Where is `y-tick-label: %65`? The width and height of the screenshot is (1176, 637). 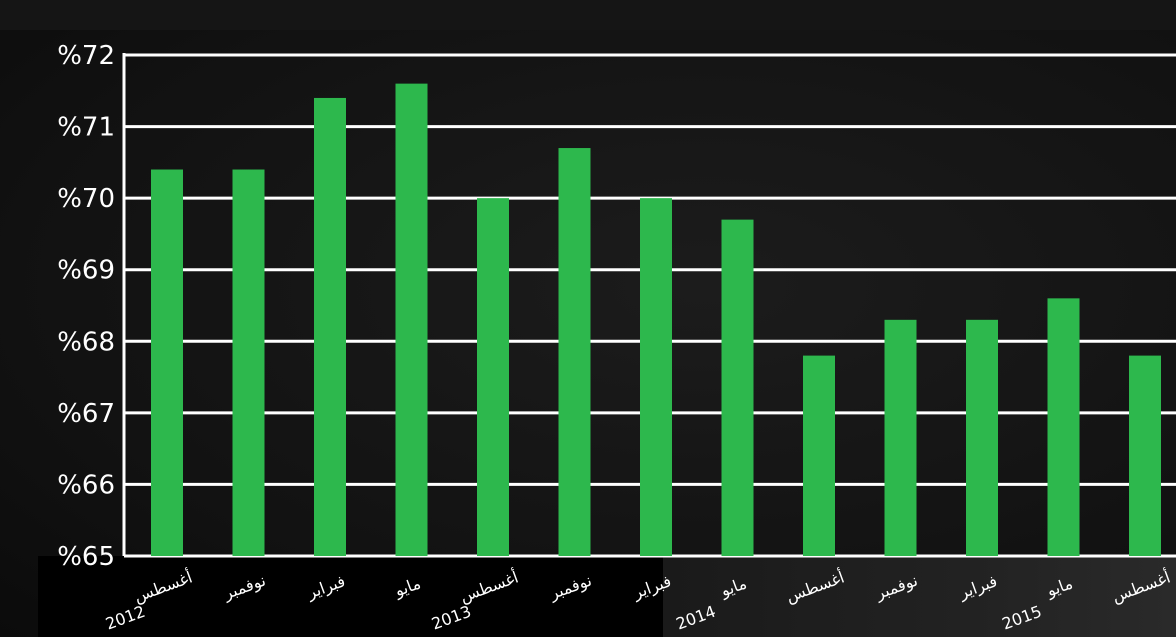 y-tick-label: %65 is located at coordinates (86, 557).